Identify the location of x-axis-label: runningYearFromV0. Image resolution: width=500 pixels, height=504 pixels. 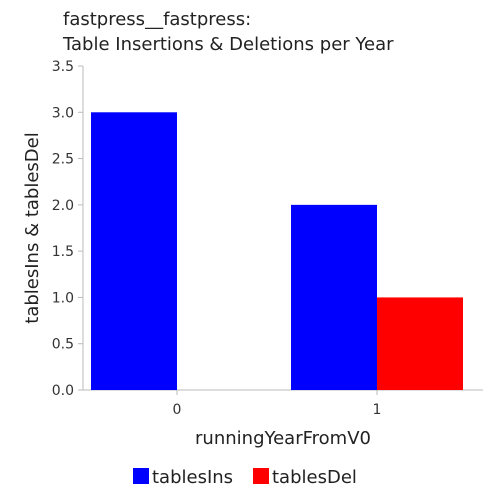
(283, 438).